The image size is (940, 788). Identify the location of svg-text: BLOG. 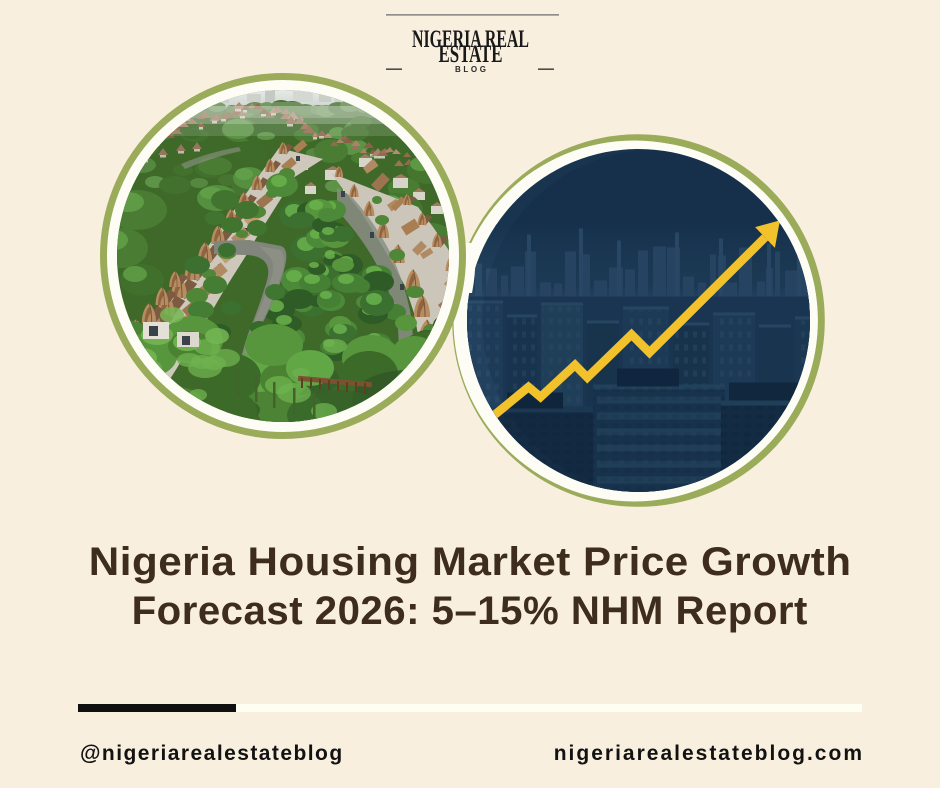
(470, 69).